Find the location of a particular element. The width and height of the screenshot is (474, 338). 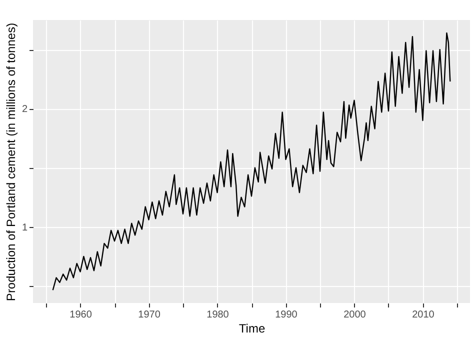

x-tick-label: 1960 is located at coordinates (81, 315).